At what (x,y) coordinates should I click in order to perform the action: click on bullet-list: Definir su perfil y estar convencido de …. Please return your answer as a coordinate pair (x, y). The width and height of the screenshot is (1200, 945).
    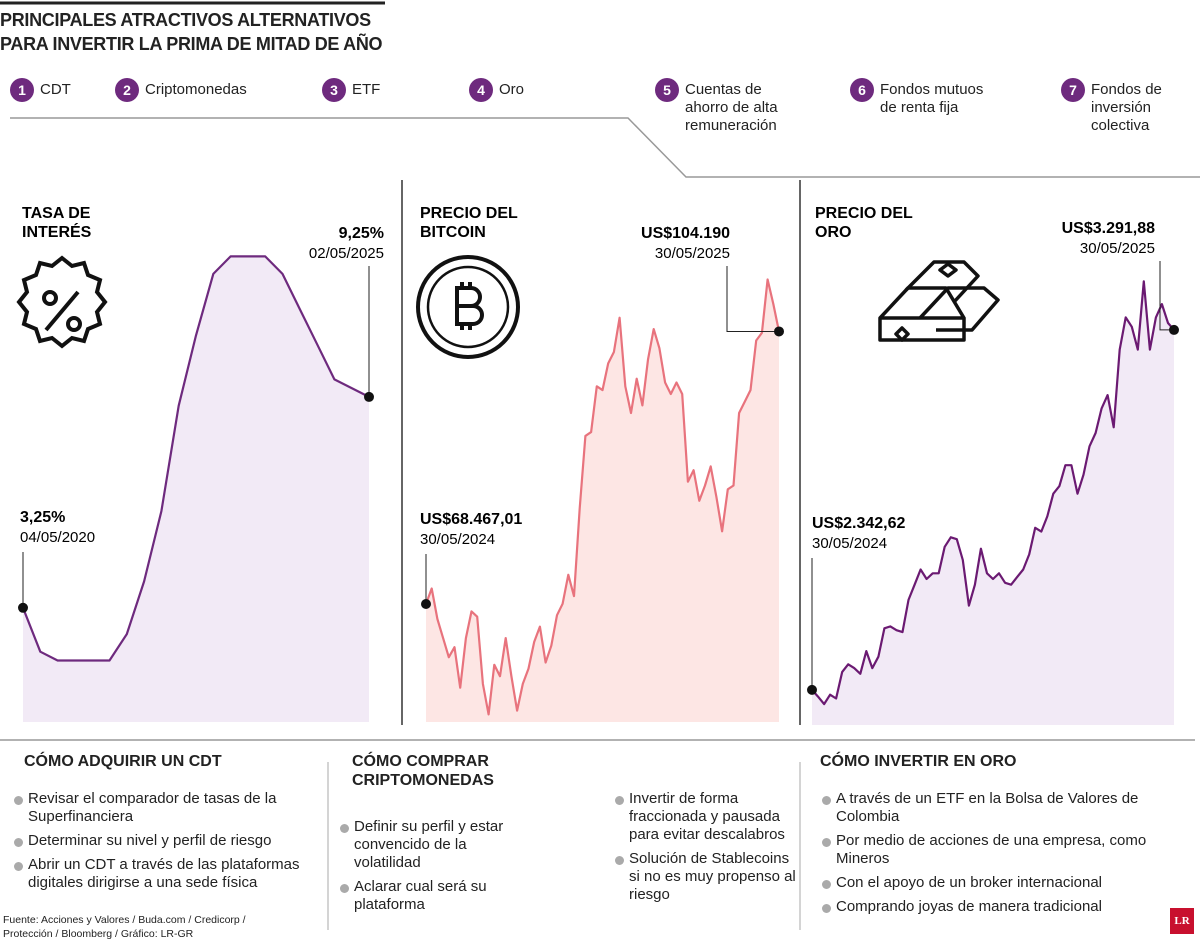
    Looking at the image, I should click on (430, 869).